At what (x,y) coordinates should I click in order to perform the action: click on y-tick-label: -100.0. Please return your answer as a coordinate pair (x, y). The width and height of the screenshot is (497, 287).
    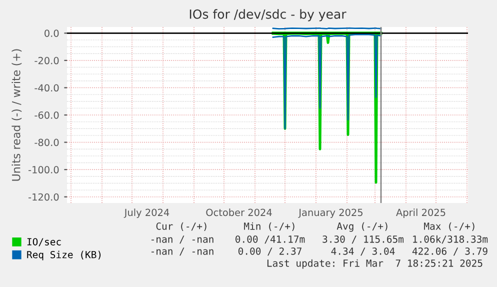
    Looking at the image, I should click on (43, 170).